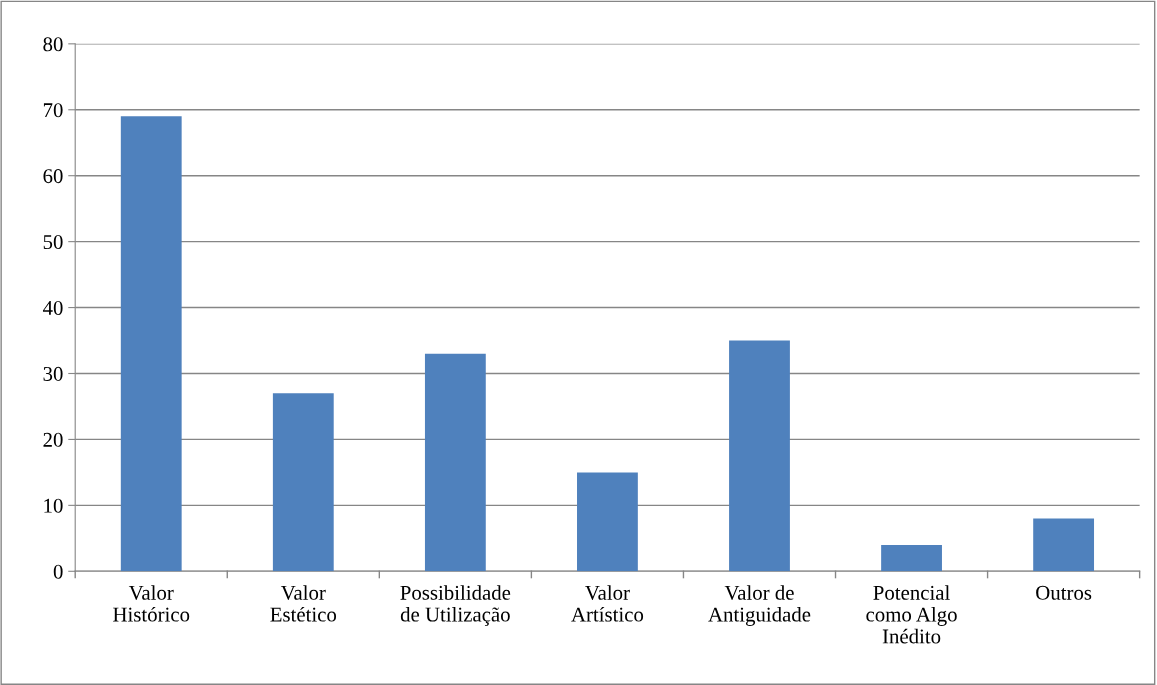  What do you see at coordinates (303, 603) in the screenshot?
I see `x-tick-label: Valor Estético` at bounding box center [303, 603].